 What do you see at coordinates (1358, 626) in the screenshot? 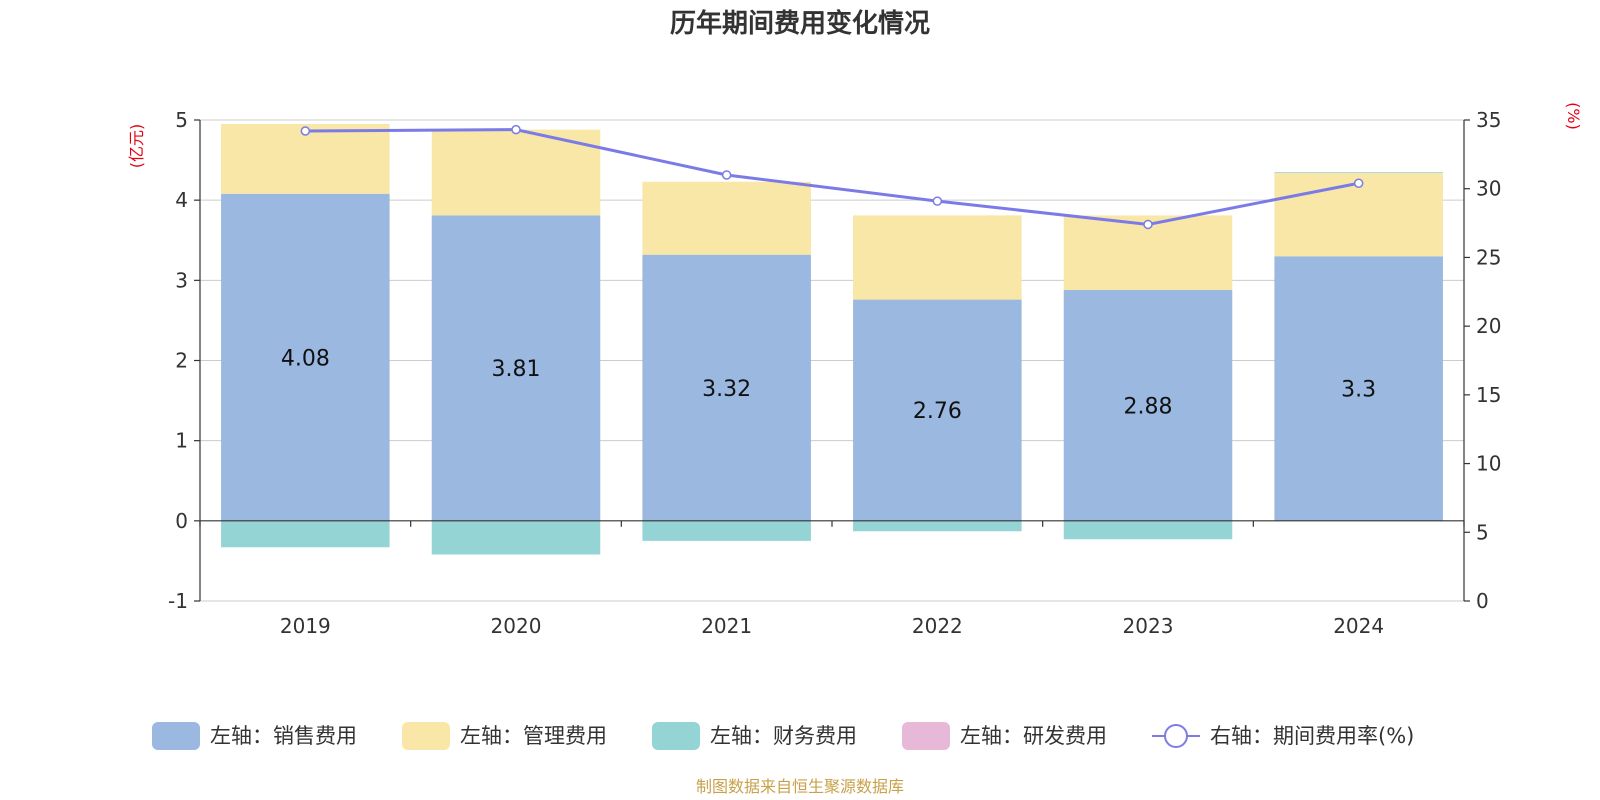
I see `x-axis-tick-label: 2024` at bounding box center [1358, 626].